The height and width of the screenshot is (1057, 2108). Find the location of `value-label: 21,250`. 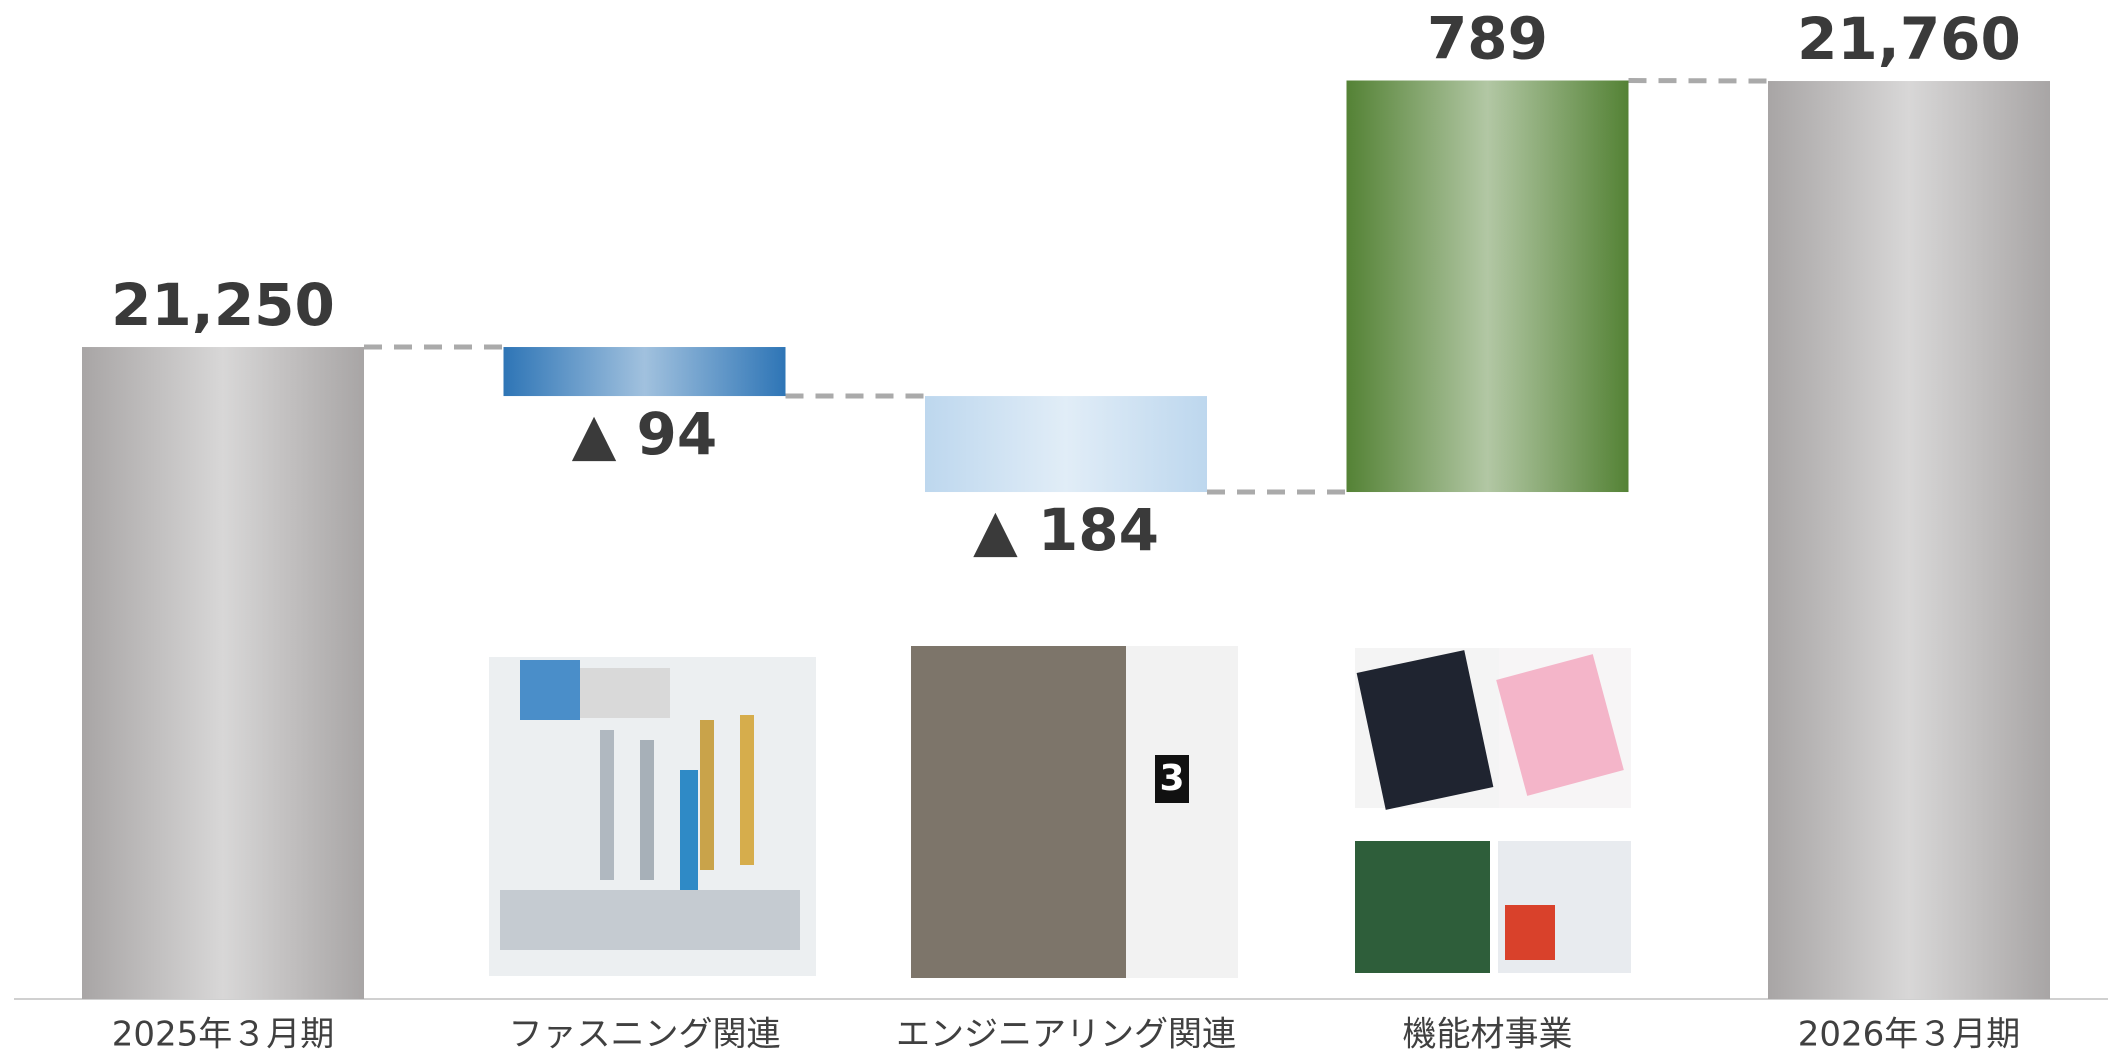

value-label: 21,250 is located at coordinates (223, 305).